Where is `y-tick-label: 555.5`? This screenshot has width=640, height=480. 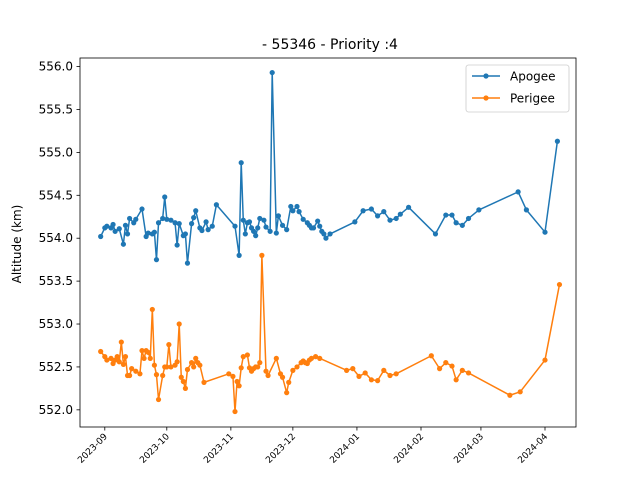 y-tick-label: 555.5 is located at coordinates (56, 109).